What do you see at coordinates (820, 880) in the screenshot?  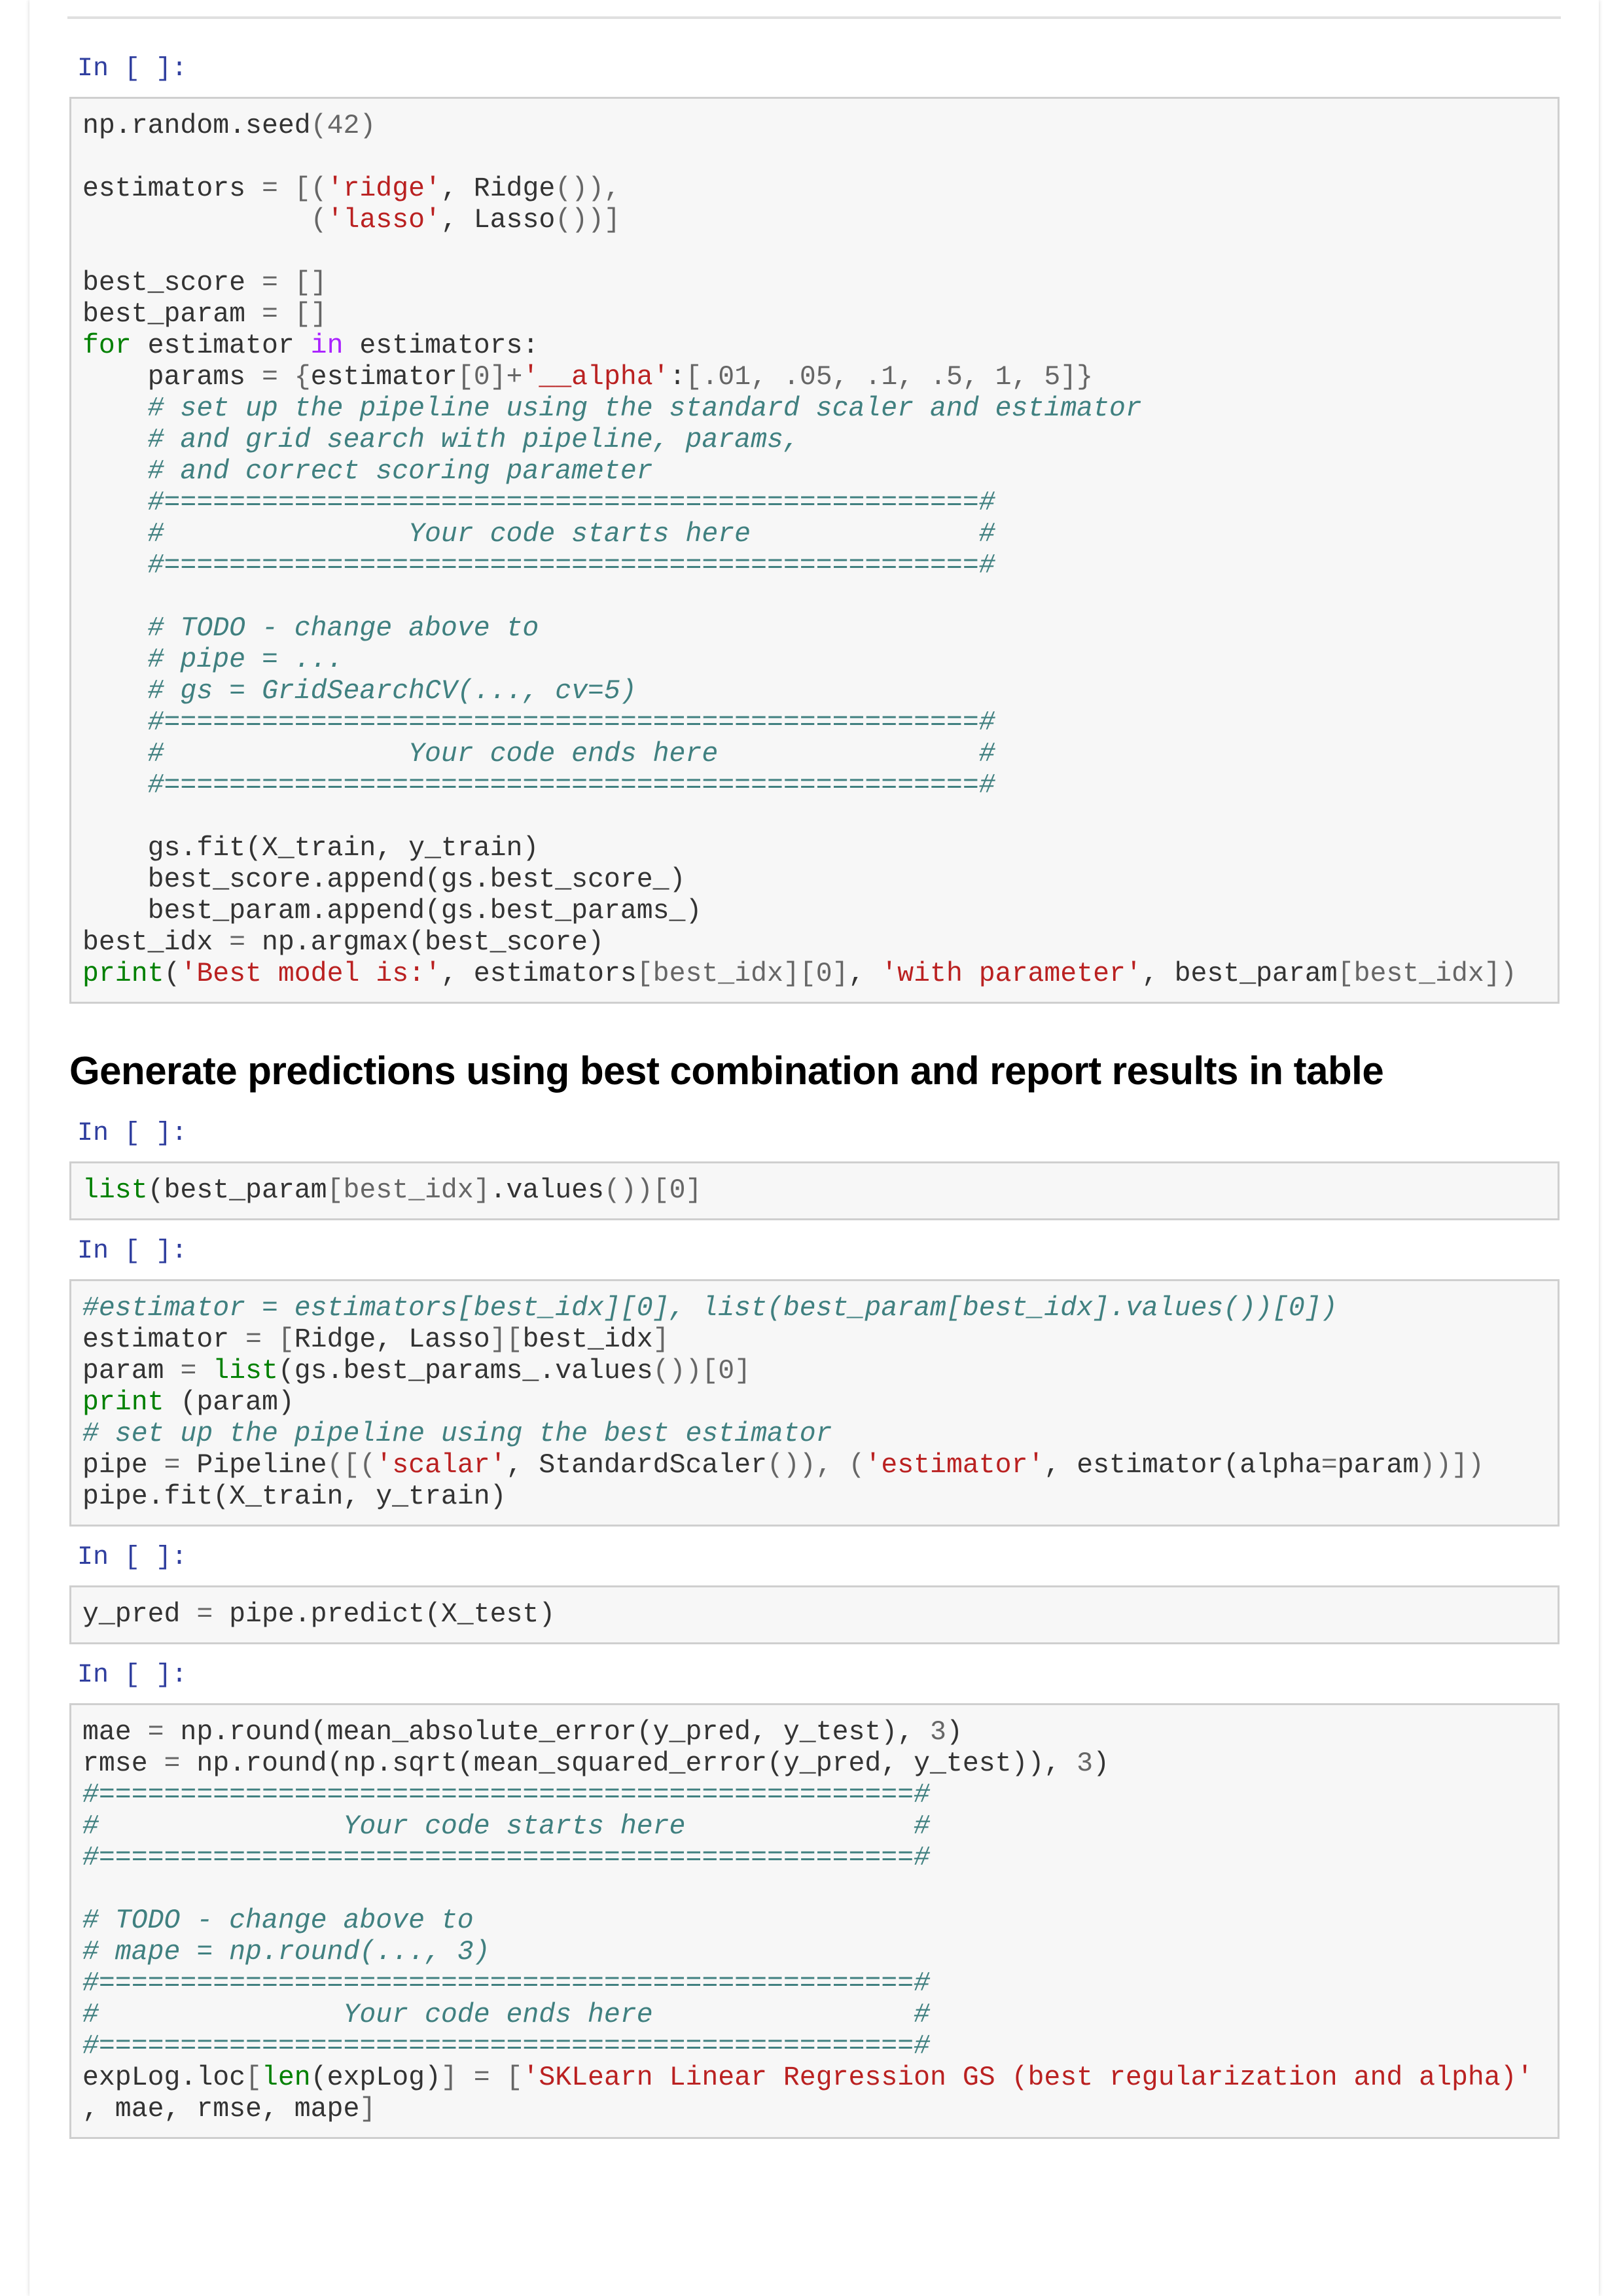 I see `code-line: best_score.append(gs.best_score_)` at bounding box center [820, 880].